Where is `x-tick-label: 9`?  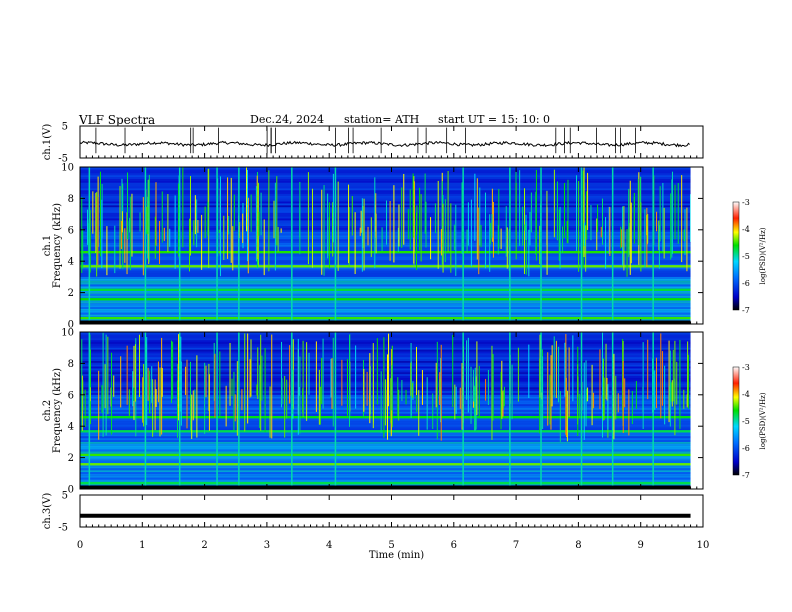
x-tick-label: 9 is located at coordinates (641, 545).